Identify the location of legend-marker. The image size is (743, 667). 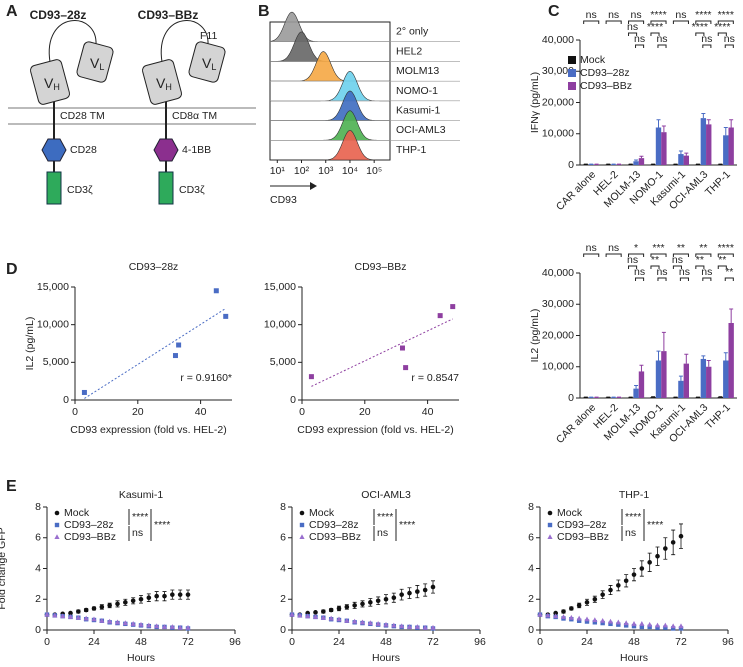
(550, 513).